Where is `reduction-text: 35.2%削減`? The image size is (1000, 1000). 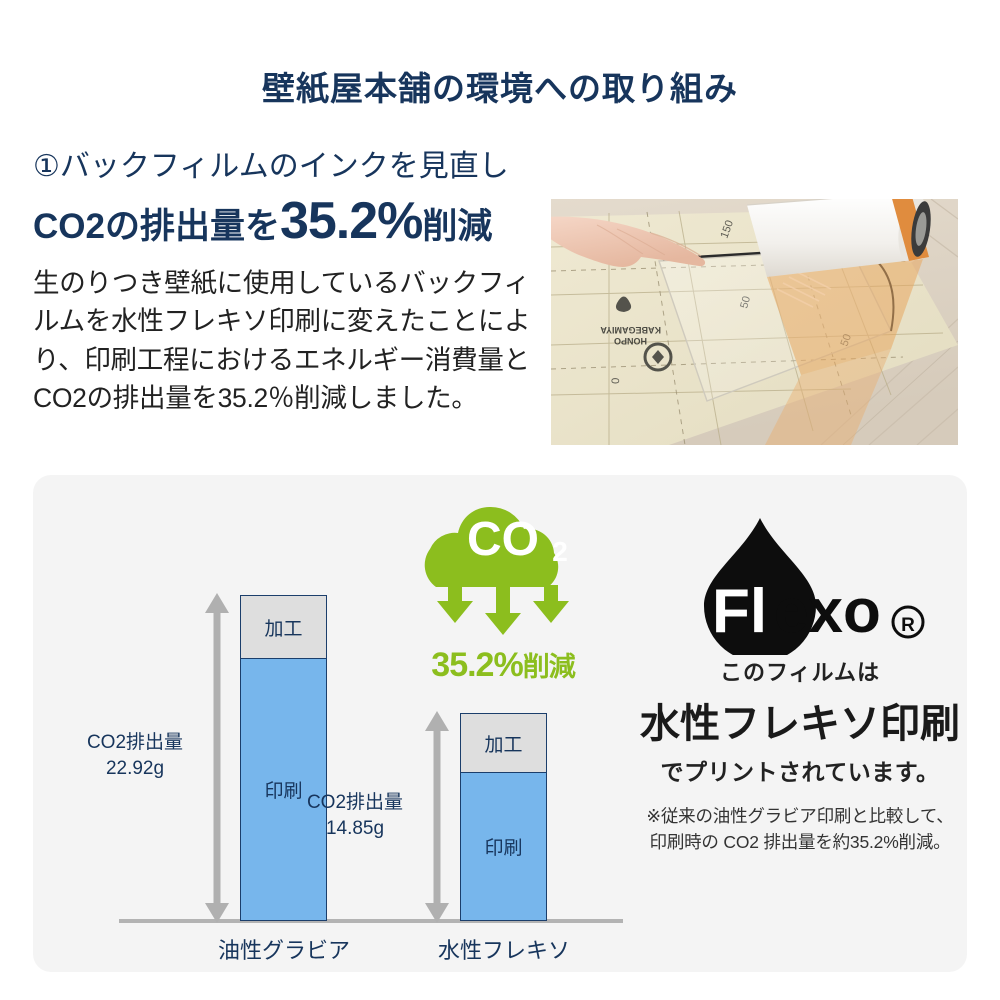 reduction-text: 35.2%削減 is located at coordinates (503, 665).